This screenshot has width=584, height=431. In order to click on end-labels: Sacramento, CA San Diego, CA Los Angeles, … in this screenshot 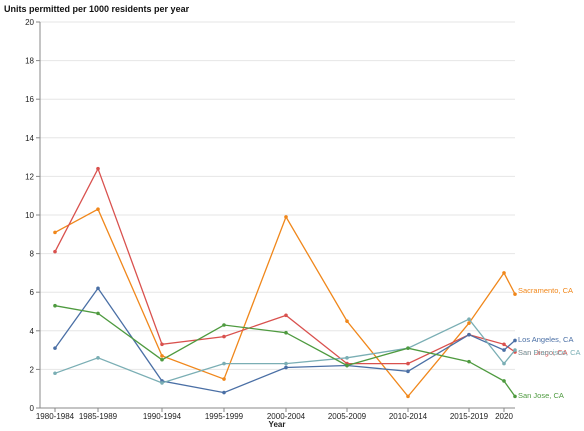, I will do `click(549, 343)`.